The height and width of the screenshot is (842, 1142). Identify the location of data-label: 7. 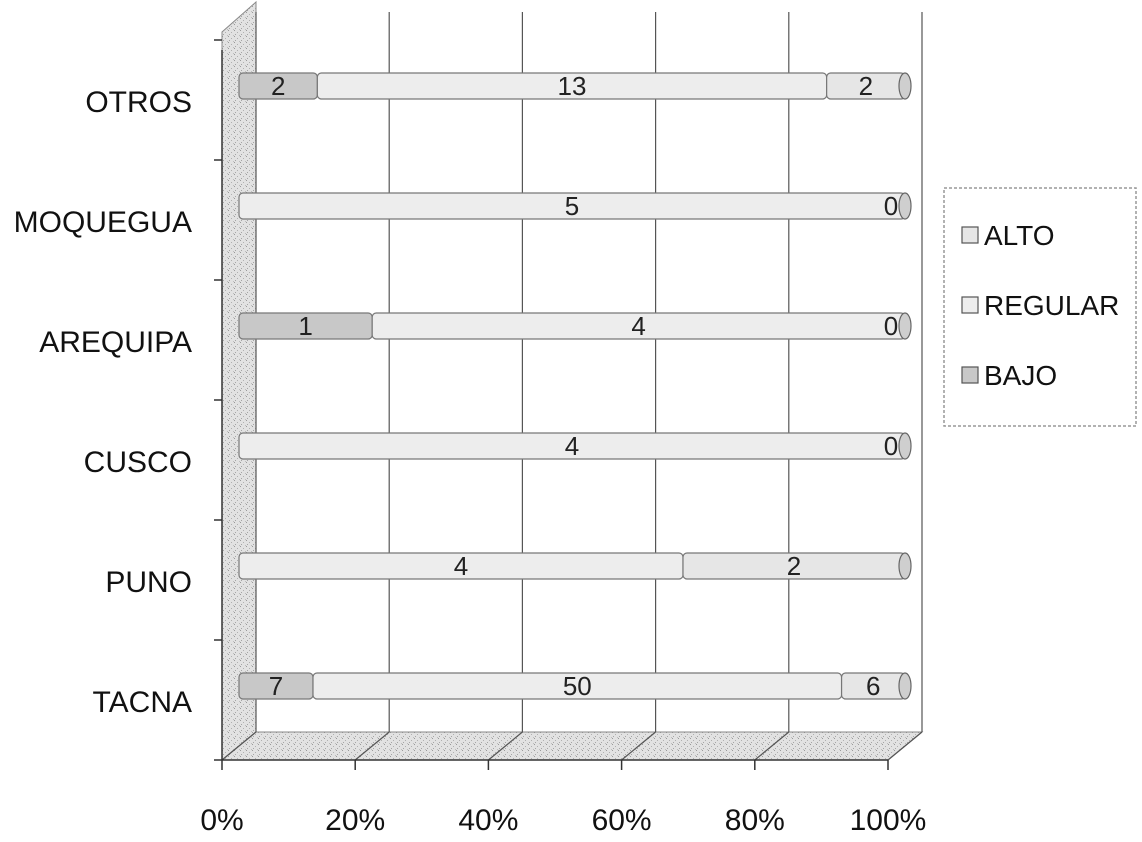
(276, 686).